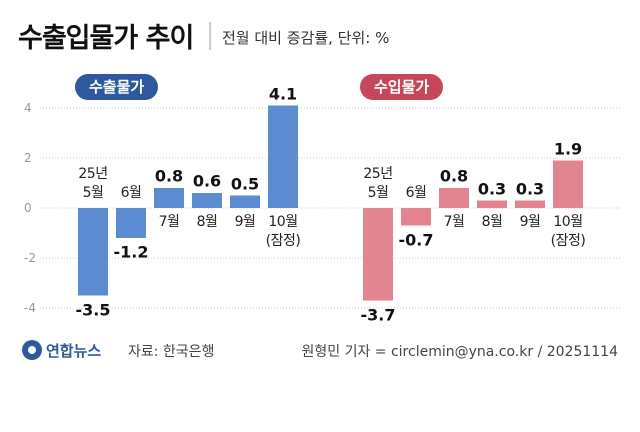 Image resolution: width=640 pixels, height=432 pixels. What do you see at coordinates (28, 158) in the screenshot?
I see `y-tick-label: 2` at bounding box center [28, 158].